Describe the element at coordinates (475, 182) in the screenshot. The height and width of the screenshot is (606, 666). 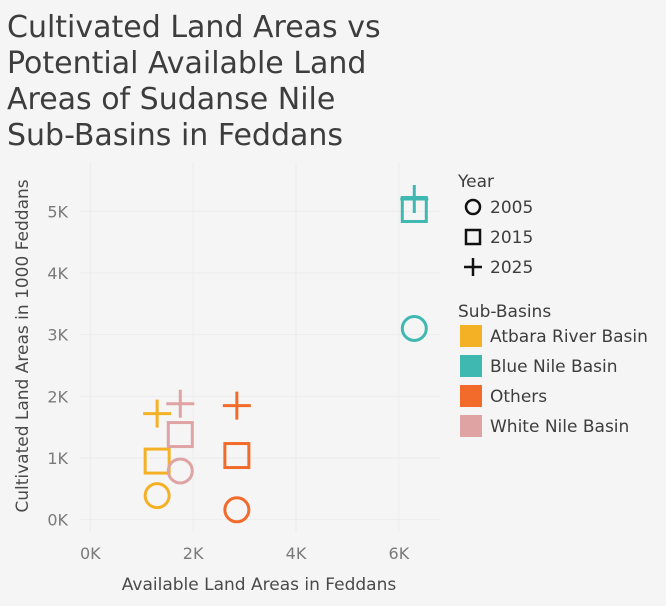
I see `year-legend-title: Year` at that location.